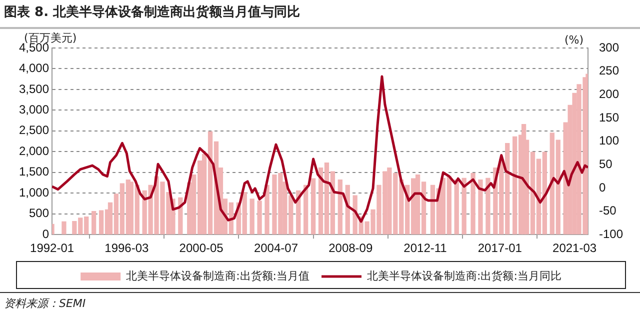  What do you see at coordinates (609, 141) in the screenshot?
I see `y2-tick-label: 100` at bounding box center [609, 141].